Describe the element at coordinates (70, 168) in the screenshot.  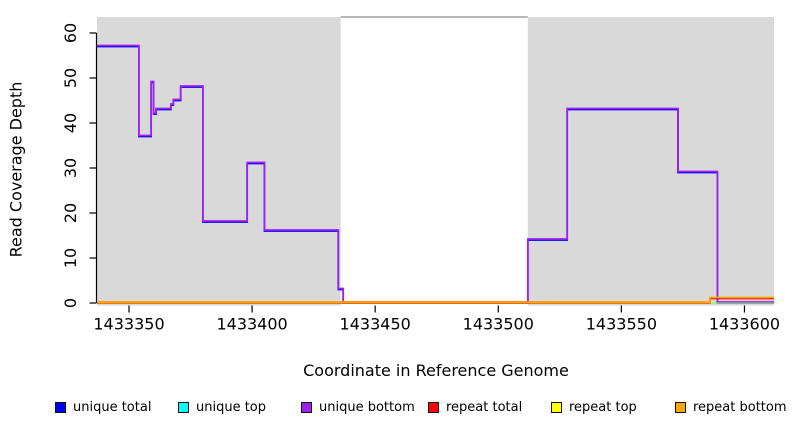
I see `y-tick-label: 30` at that location.